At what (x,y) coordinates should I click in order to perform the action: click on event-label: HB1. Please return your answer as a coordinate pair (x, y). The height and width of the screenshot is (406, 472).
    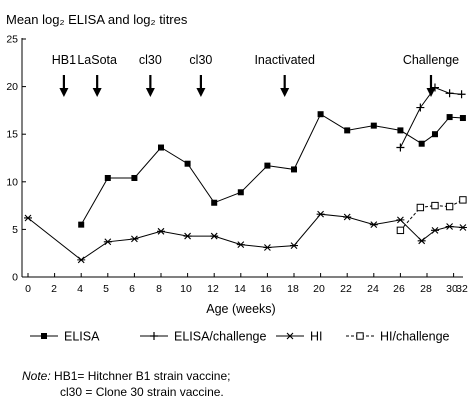
    Looking at the image, I should click on (64, 60).